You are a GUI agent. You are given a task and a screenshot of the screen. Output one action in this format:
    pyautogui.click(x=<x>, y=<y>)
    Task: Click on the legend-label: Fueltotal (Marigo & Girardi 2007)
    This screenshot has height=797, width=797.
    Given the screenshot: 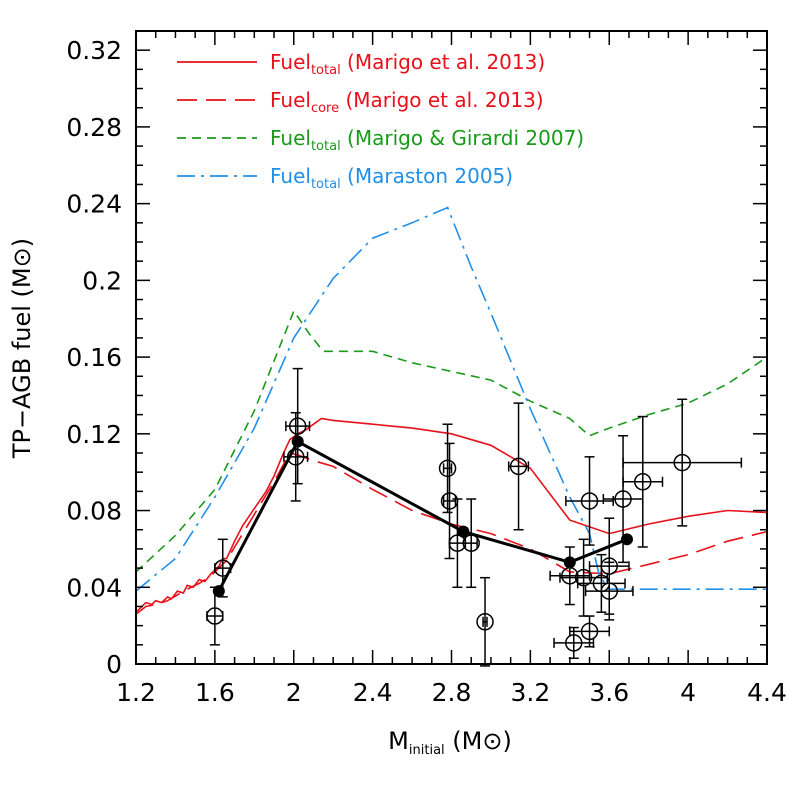 What is the action you would take?
    pyautogui.click(x=427, y=140)
    